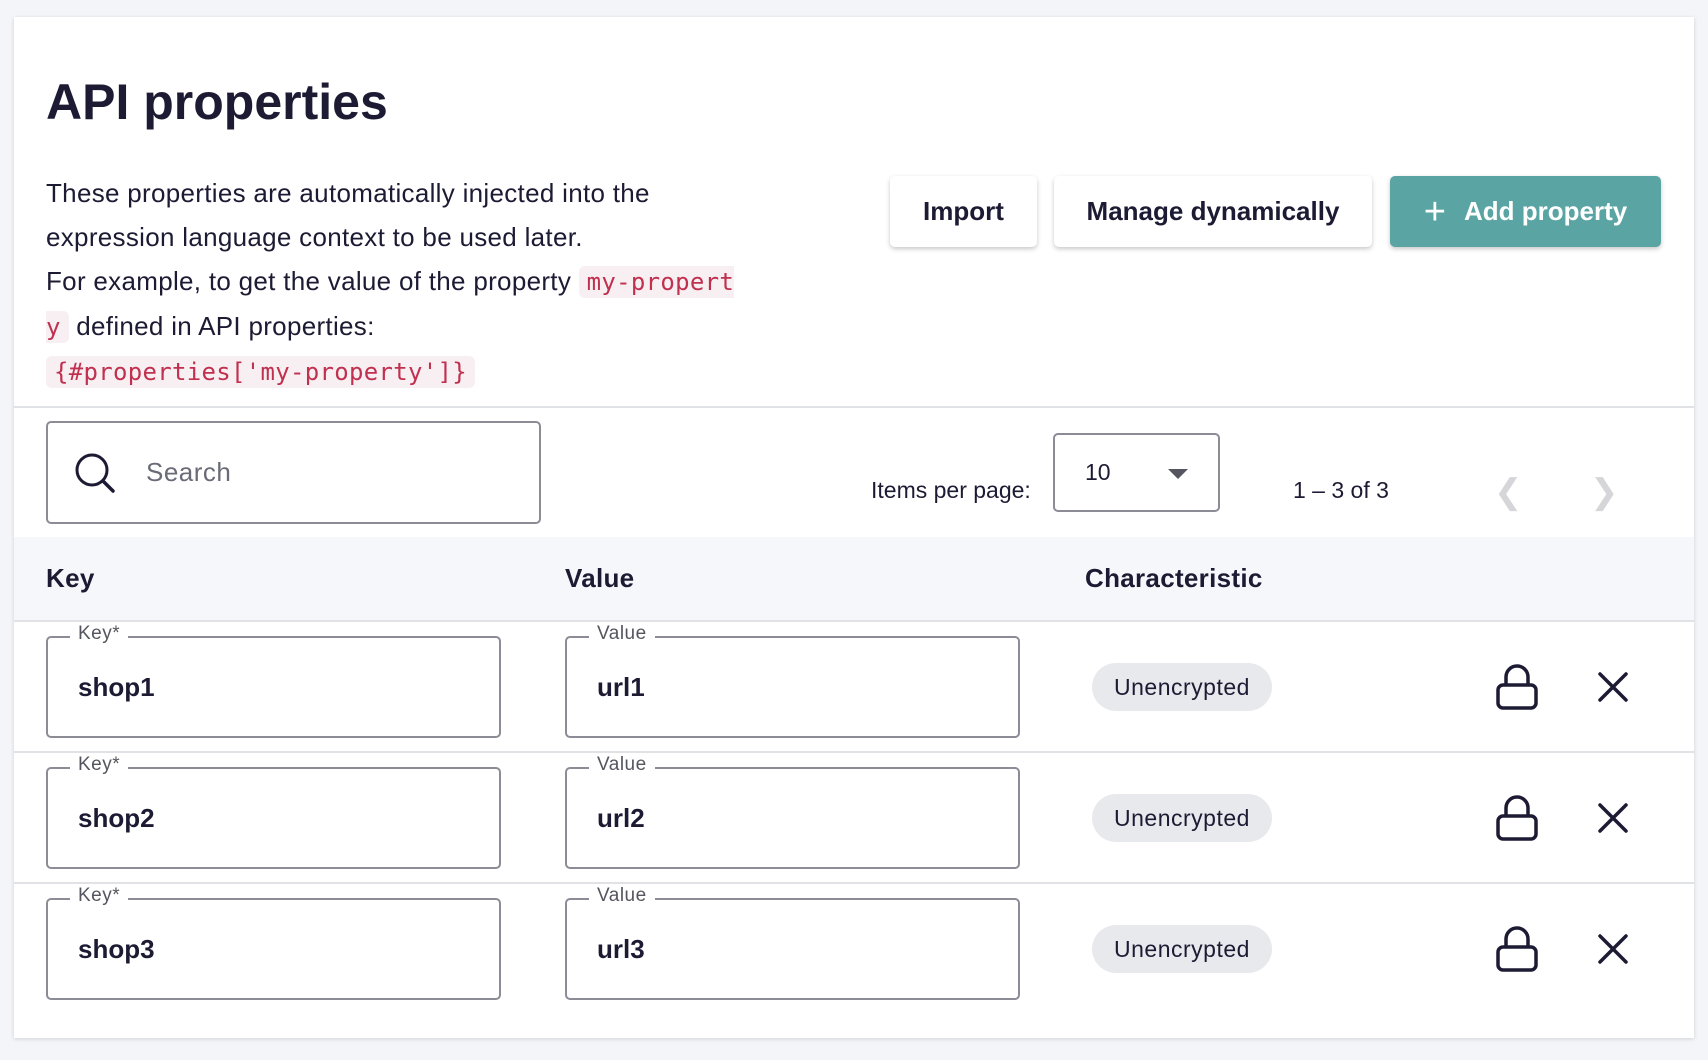  Describe the element at coordinates (273, 811) in the screenshot. I see `key-field: Key* shop2` at that location.